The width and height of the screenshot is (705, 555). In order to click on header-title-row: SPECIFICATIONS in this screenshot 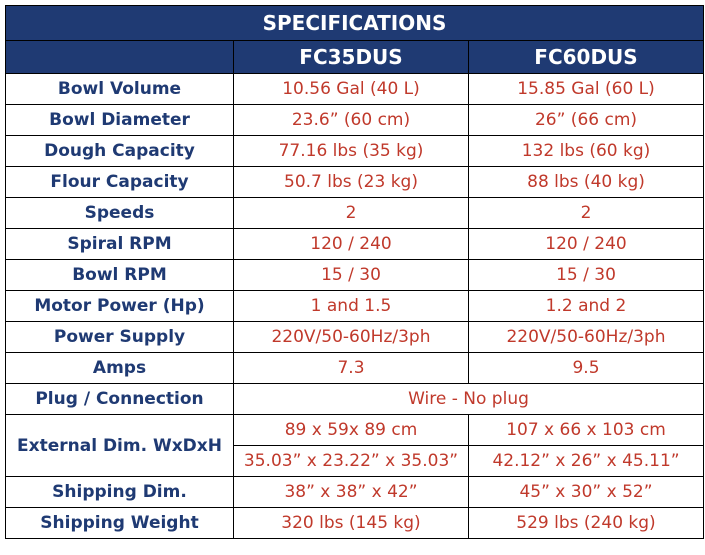, I will do `click(354, 23)`.